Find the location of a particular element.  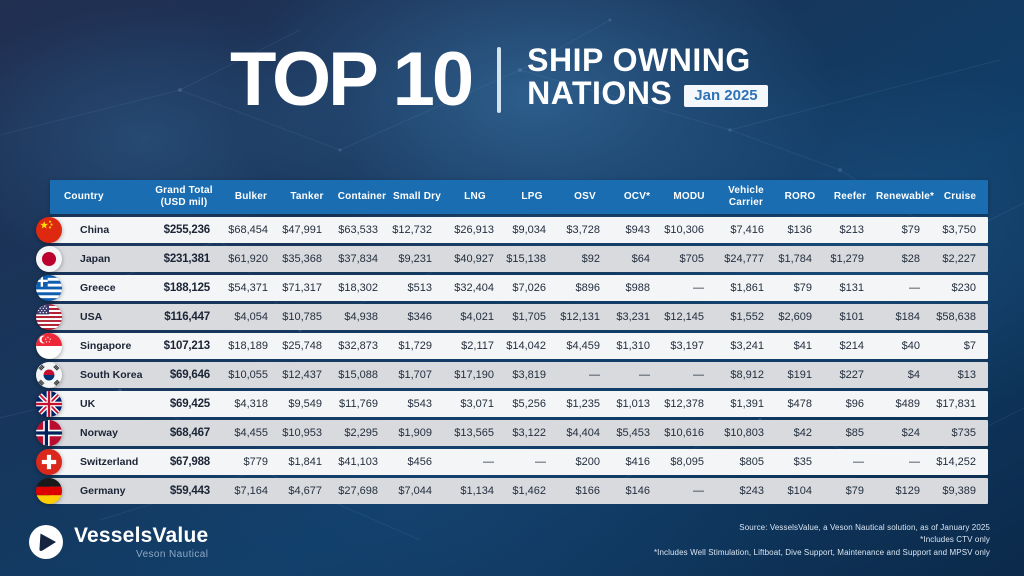

country-label-switzerland: Switzerland is located at coordinates (109, 462).